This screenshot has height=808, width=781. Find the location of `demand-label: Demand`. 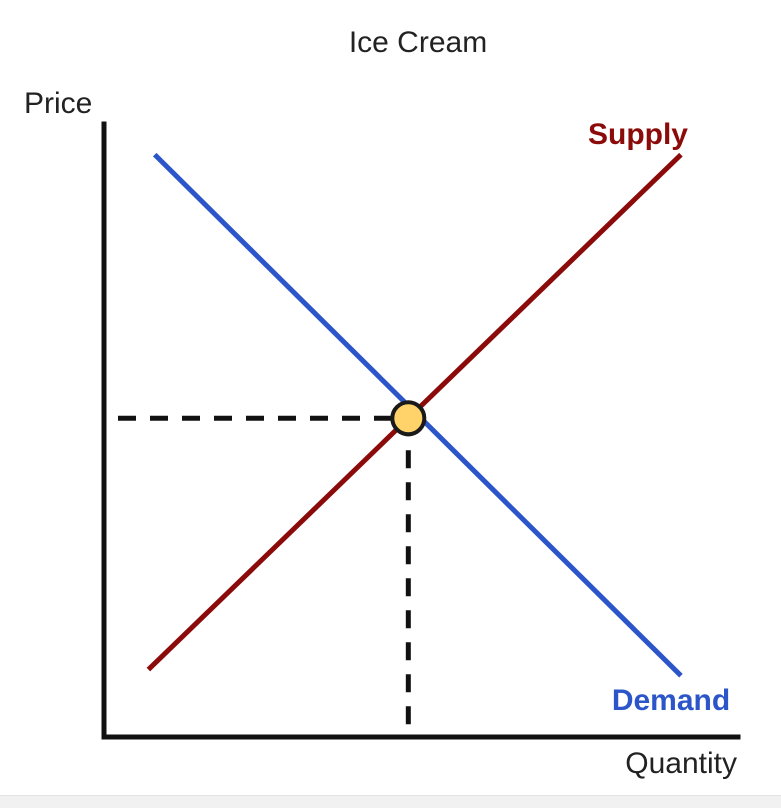

demand-label: Demand is located at coordinates (671, 700).